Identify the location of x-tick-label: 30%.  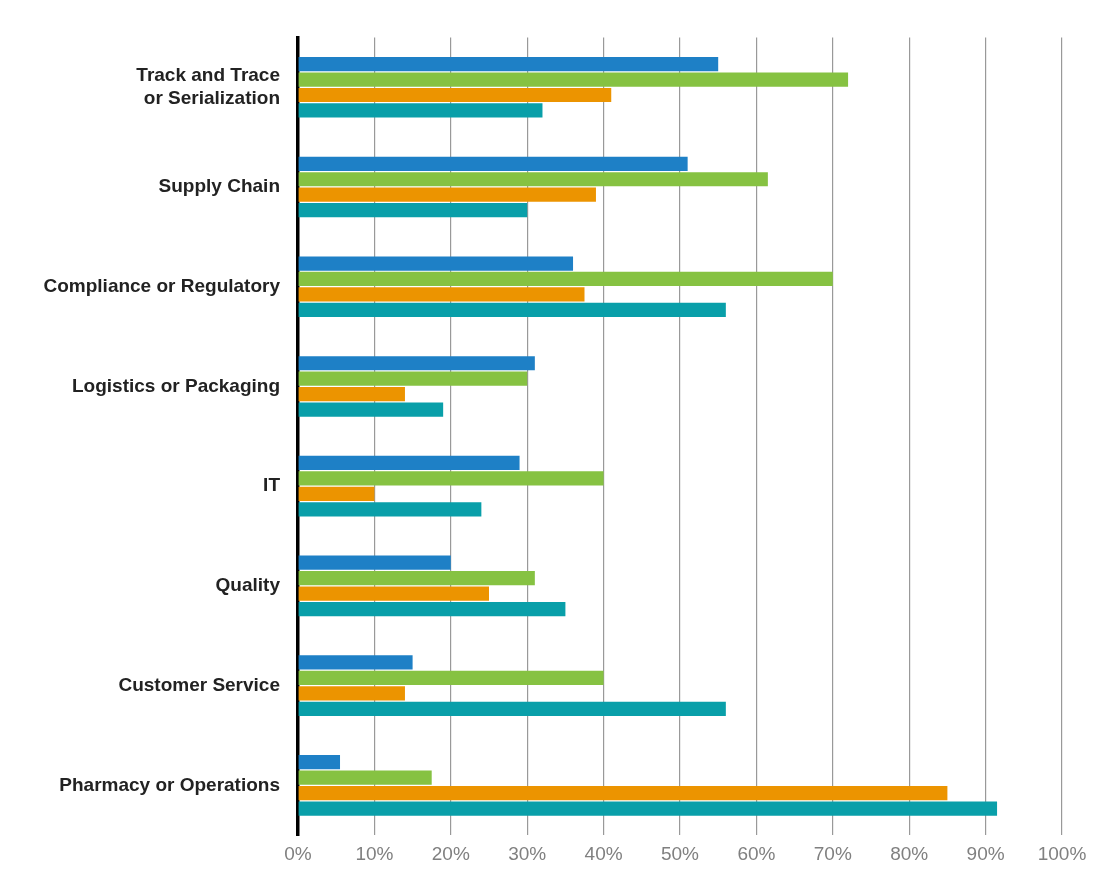
(527, 853).